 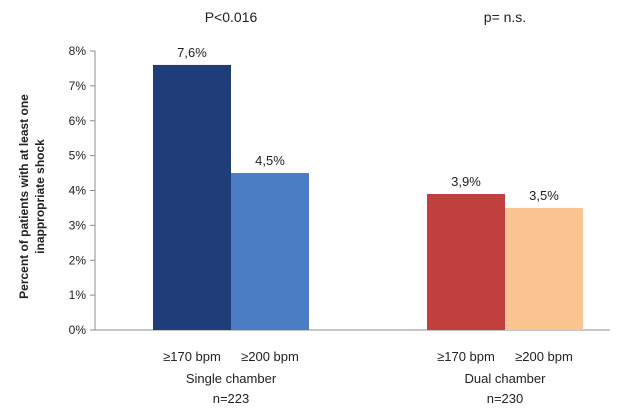 What do you see at coordinates (78, 191) in the screenshot?
I see `y-tick-label: 4%` at bounding box center [78, 191].